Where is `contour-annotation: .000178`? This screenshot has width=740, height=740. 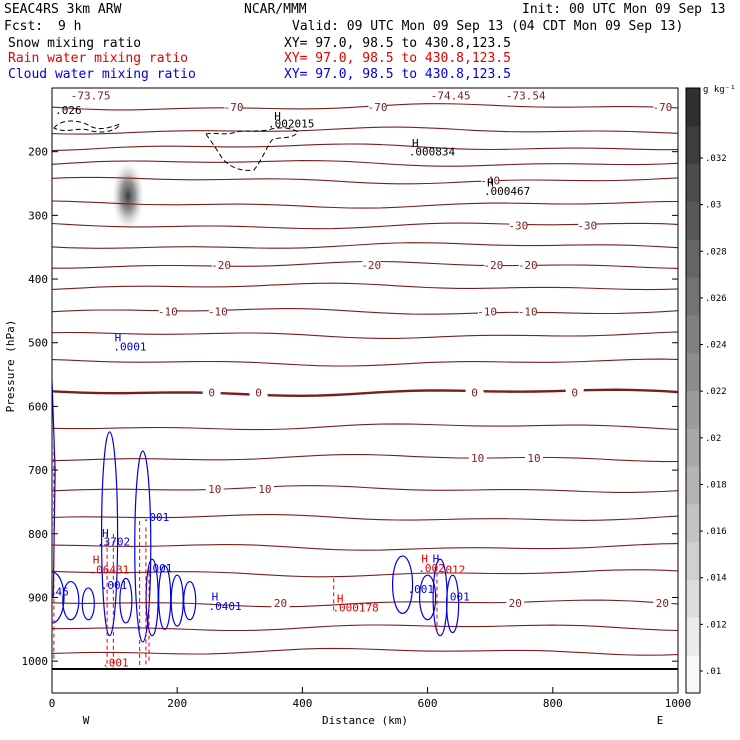
contour-annotation: .000178 is located at coordinates (355, 607).